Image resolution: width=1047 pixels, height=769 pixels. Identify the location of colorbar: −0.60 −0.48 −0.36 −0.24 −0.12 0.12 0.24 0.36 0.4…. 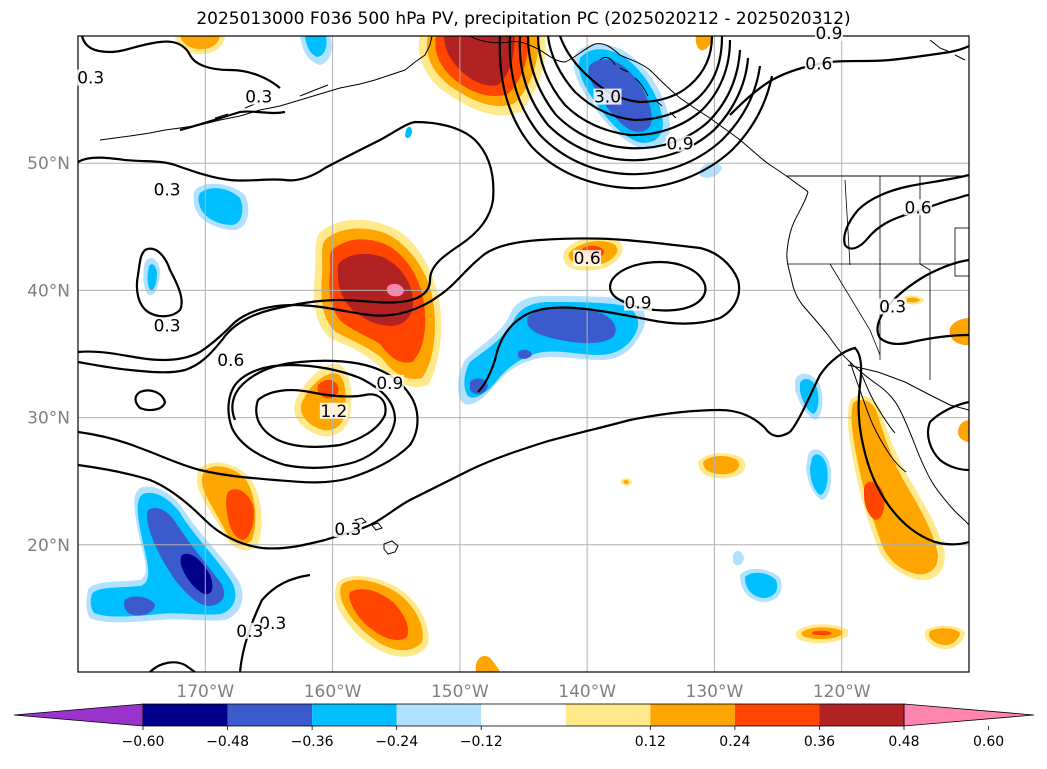
(524, 726).